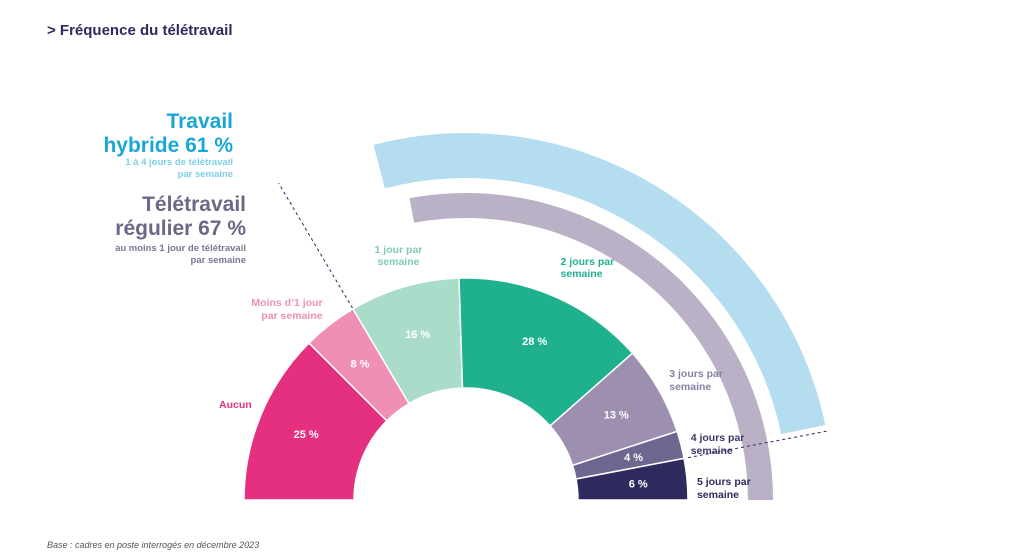  What do you see at coordinates (168, 134) in the screenshot?
I see `hybrid-work-headline: Travail hybride 61 %` at bounding box center [168, 134].